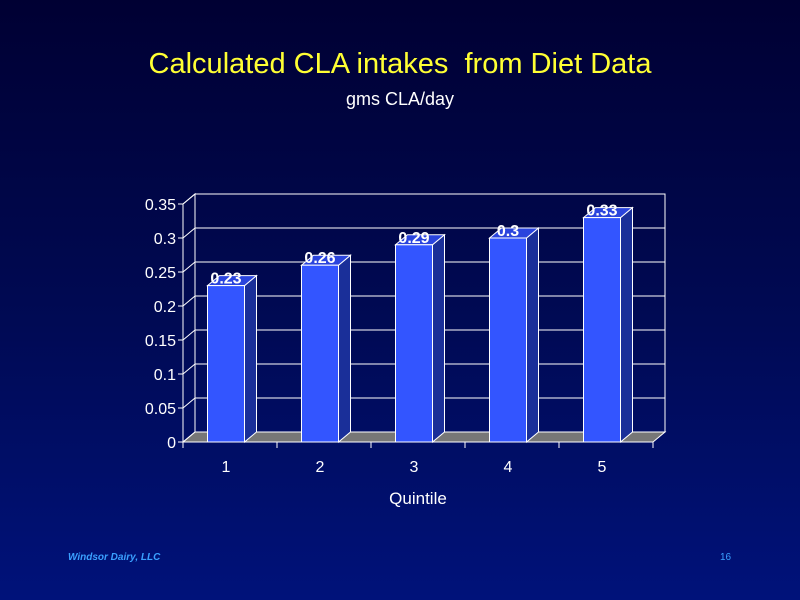 This screenshot has height=600, width=800. What do you see at coordinates (171, 443) in the screenshot?
I see `y-tick-label: 0` at bounding box center [171, 443].